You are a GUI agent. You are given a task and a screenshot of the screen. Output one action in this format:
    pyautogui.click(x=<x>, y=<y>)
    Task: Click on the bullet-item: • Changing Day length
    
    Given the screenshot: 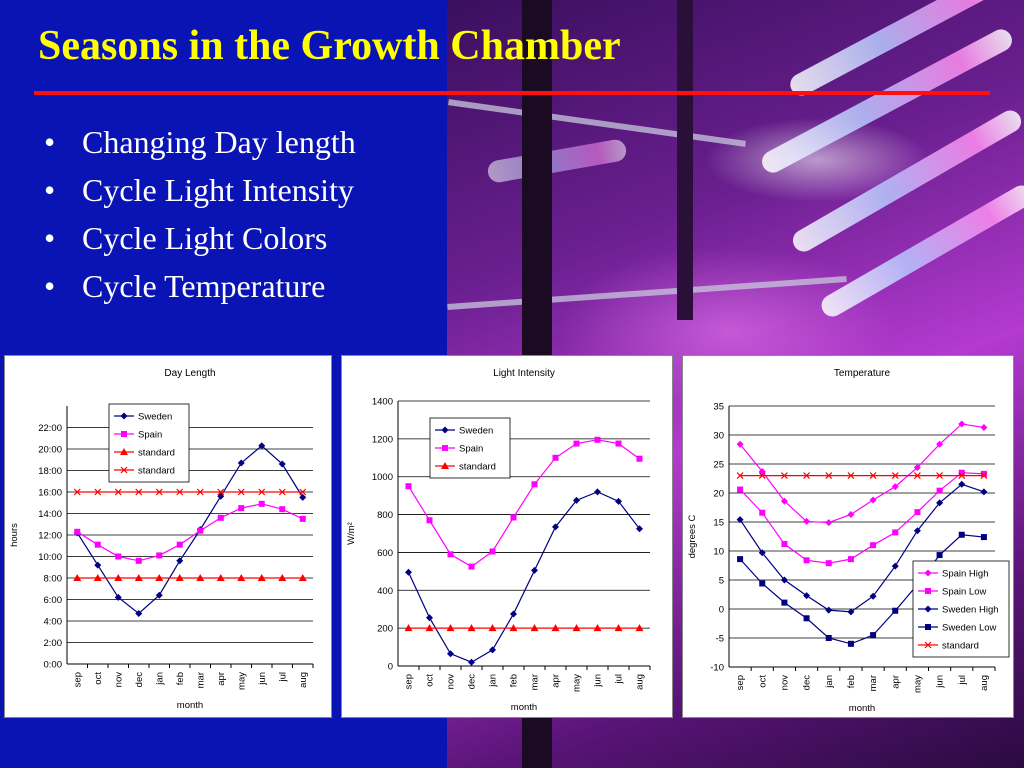 What is the action you would take?
    pyautogui.click(x=200, y=142)
    